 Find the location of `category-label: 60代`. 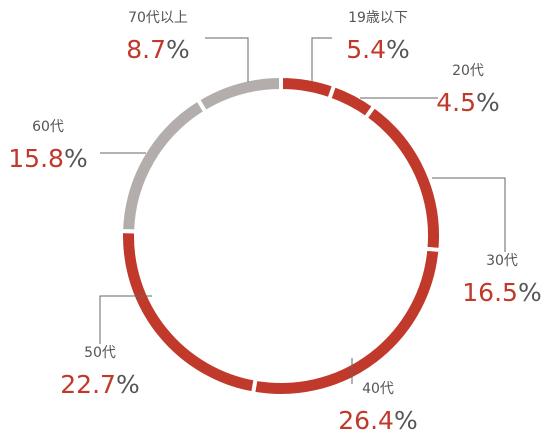

category-label: 60代 is located at coordinates (48, 127).